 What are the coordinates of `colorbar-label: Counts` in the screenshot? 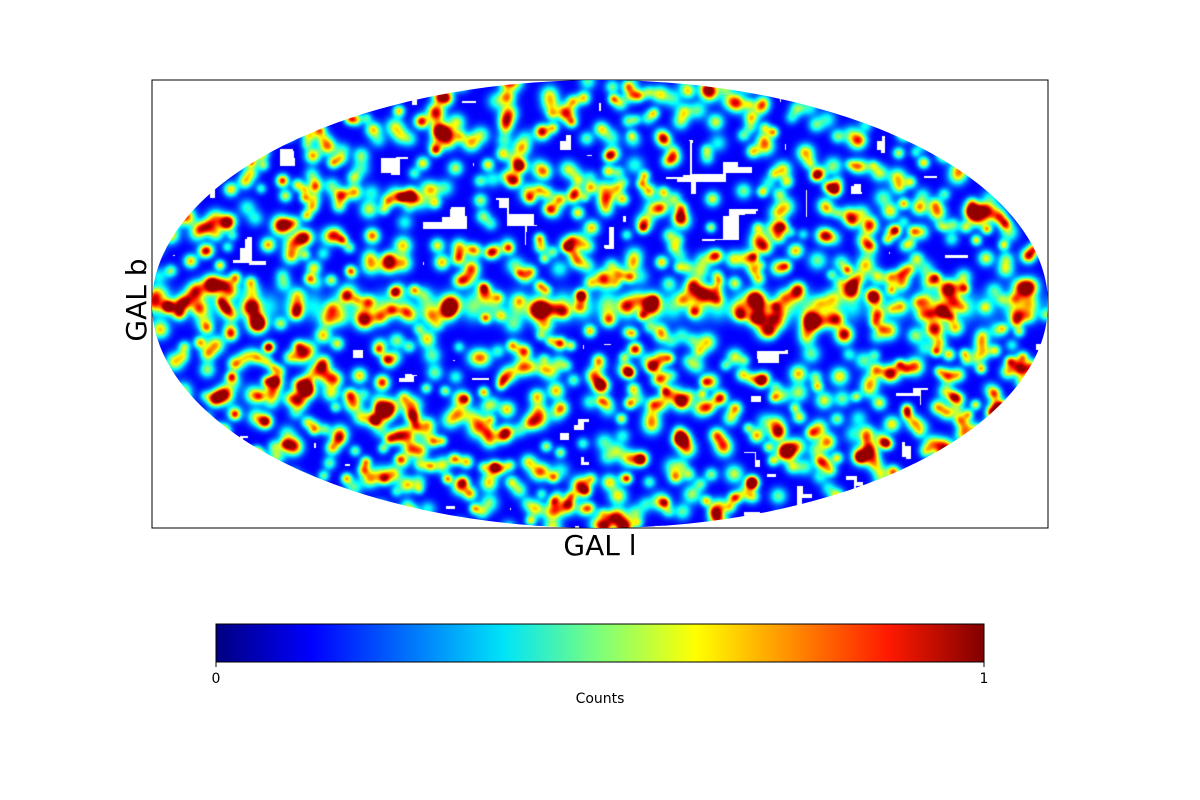 It's located at (600, 699).